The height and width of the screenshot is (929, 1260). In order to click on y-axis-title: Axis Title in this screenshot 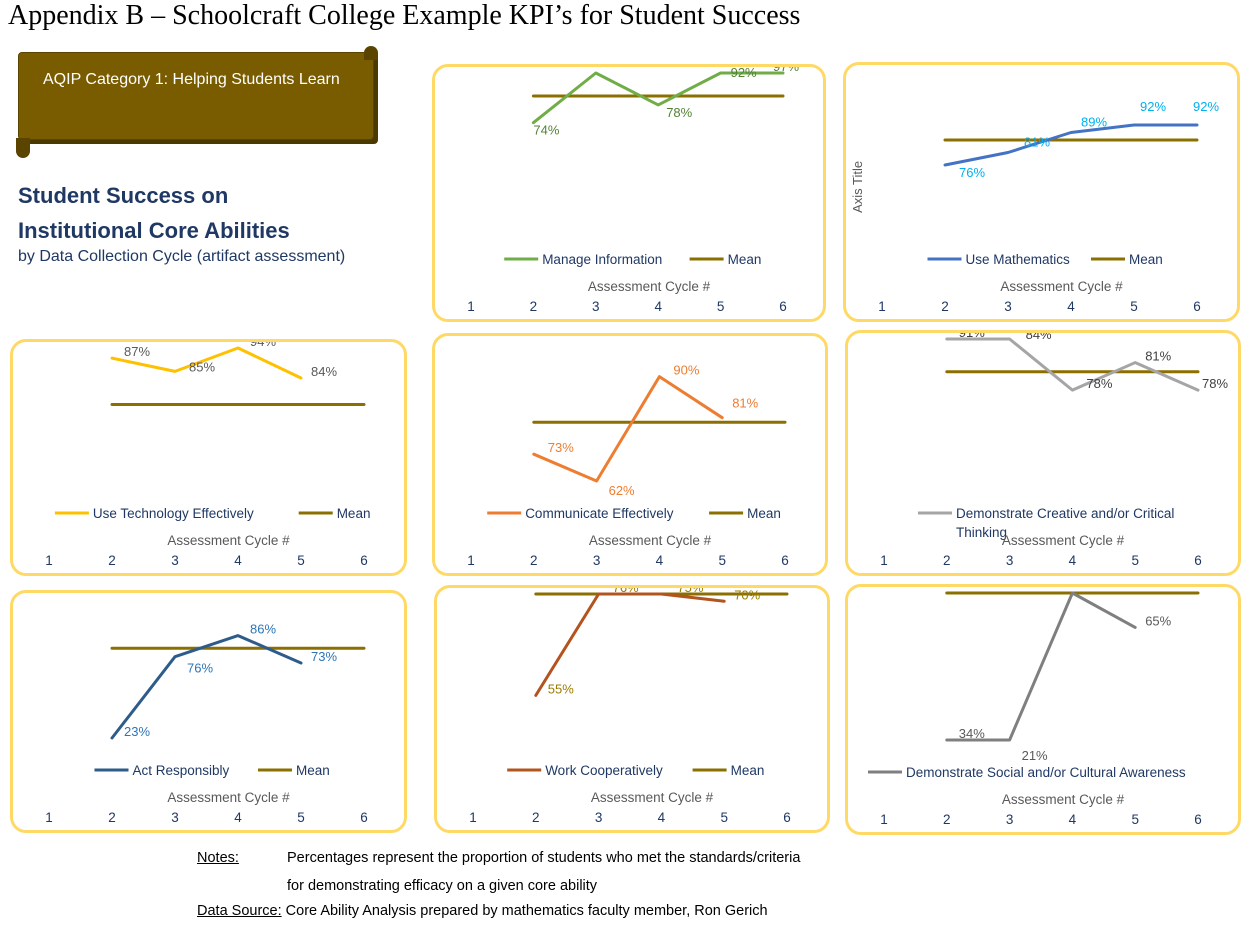, I will do `click(857, 187)`.